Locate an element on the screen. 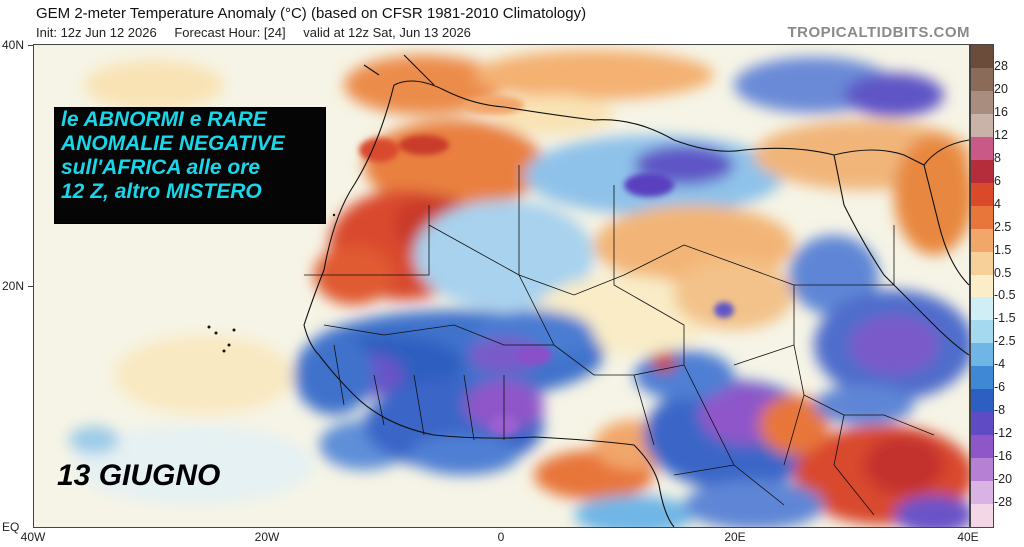 This screenshot has width=1024, height=547. annotation-line: le ABNORMI e RARE is located at coordinates (164, 119).